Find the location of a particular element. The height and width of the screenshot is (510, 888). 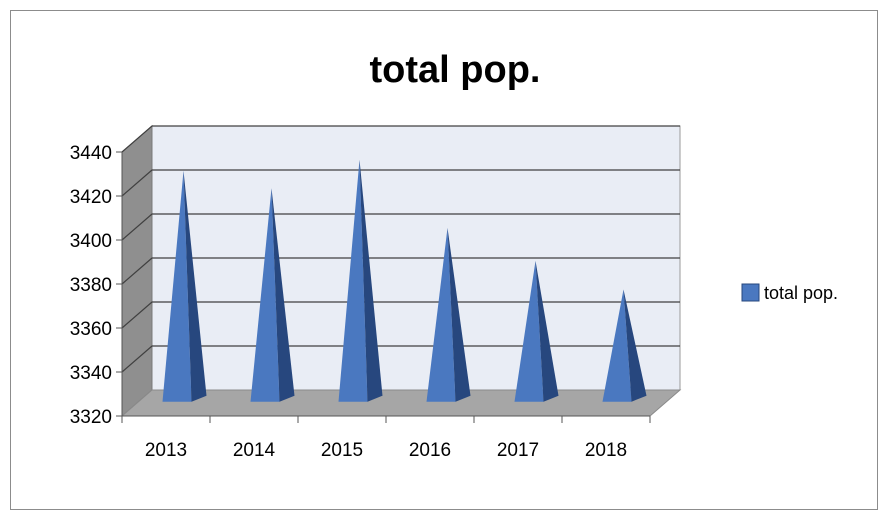

legend: total pop. is located at coordinates (789, 293).